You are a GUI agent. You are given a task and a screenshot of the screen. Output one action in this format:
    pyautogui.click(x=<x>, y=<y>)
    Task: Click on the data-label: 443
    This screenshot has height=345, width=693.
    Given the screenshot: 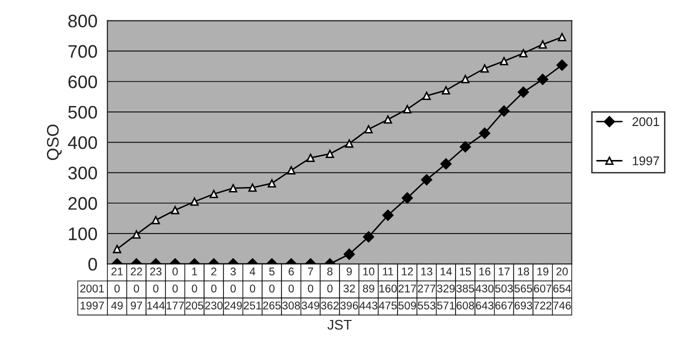 What is the action you would take?
    pyautogui.click(x=369, y=306)
    